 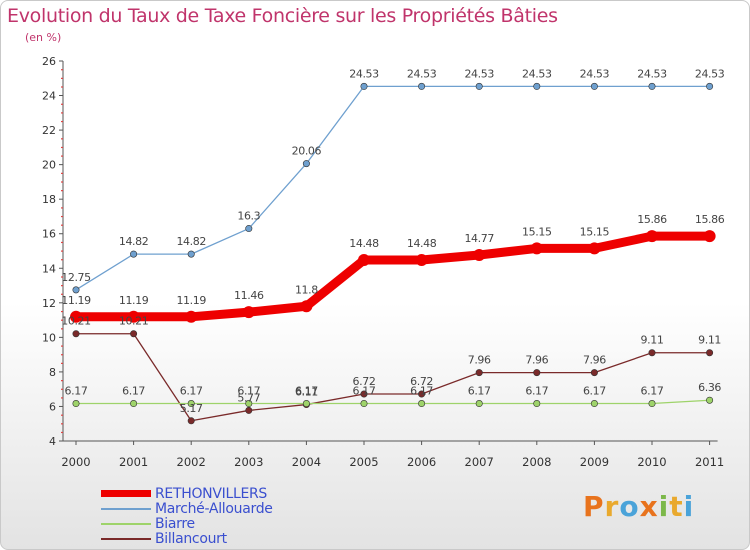 I want to click on data-label: 11.8, so click(x=306, y=289).